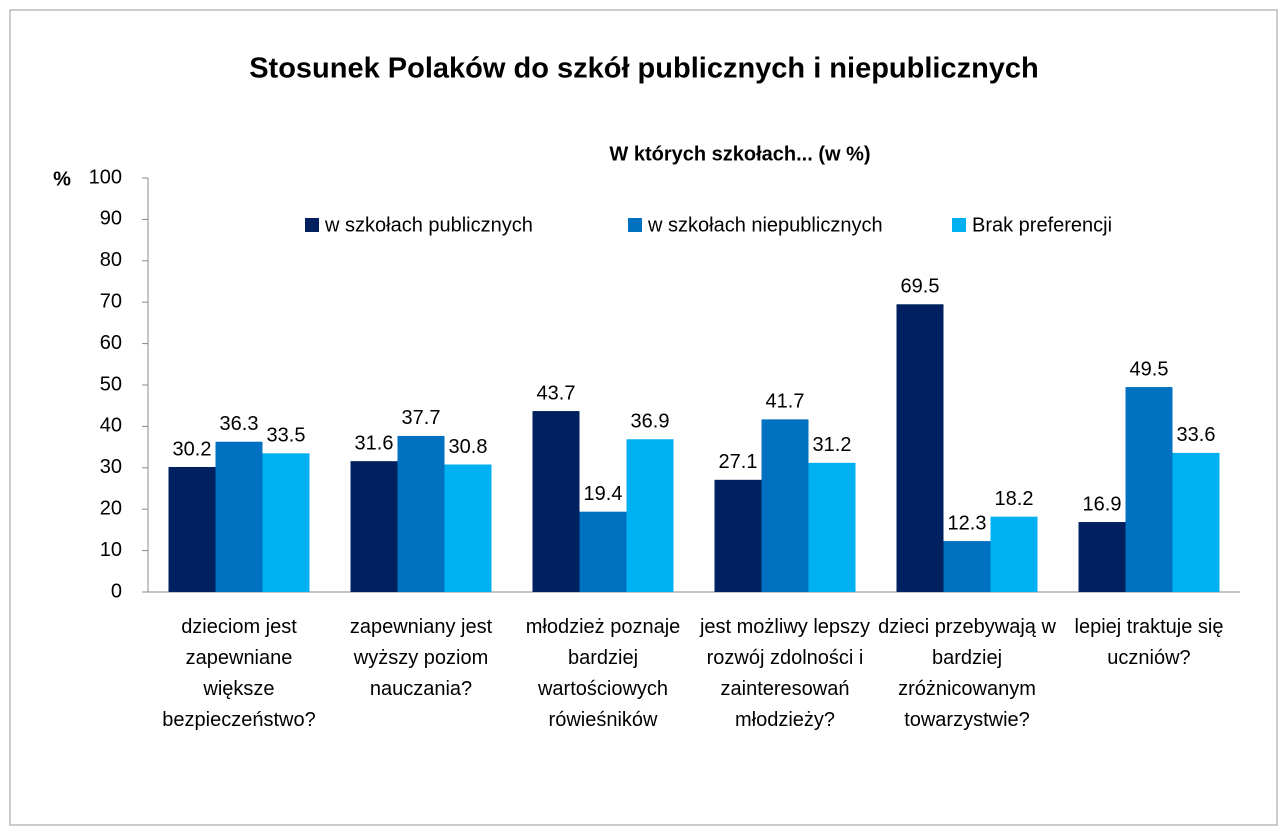 This screenshot has height=836, width=1288. What do you see at coordinates (192, 449) in the screenshot?
I see `data-label: 30.2` at bounding box center [192, 449].